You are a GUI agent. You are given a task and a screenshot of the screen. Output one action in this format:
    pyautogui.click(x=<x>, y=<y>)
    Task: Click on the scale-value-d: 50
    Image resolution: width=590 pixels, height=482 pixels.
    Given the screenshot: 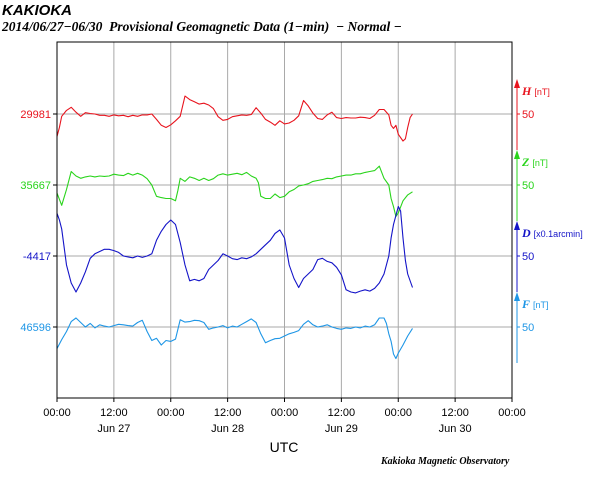 What is the action you would take?
    pyautogui.click(x=528, y=257)
    